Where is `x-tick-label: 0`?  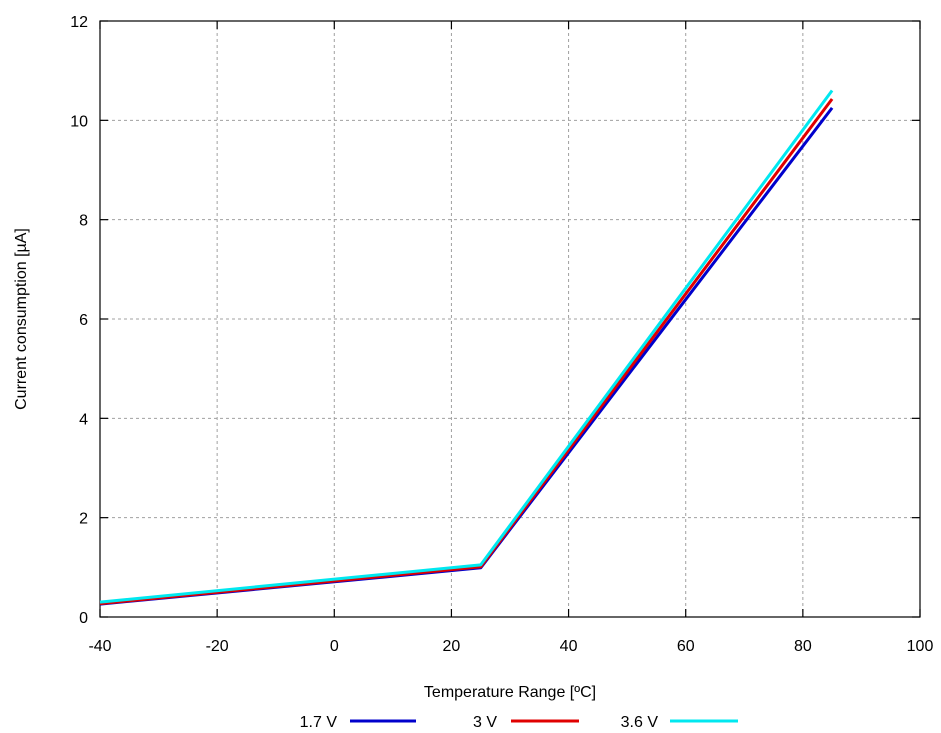 x-tick-label: 0 is located at coordinates (334, 646).